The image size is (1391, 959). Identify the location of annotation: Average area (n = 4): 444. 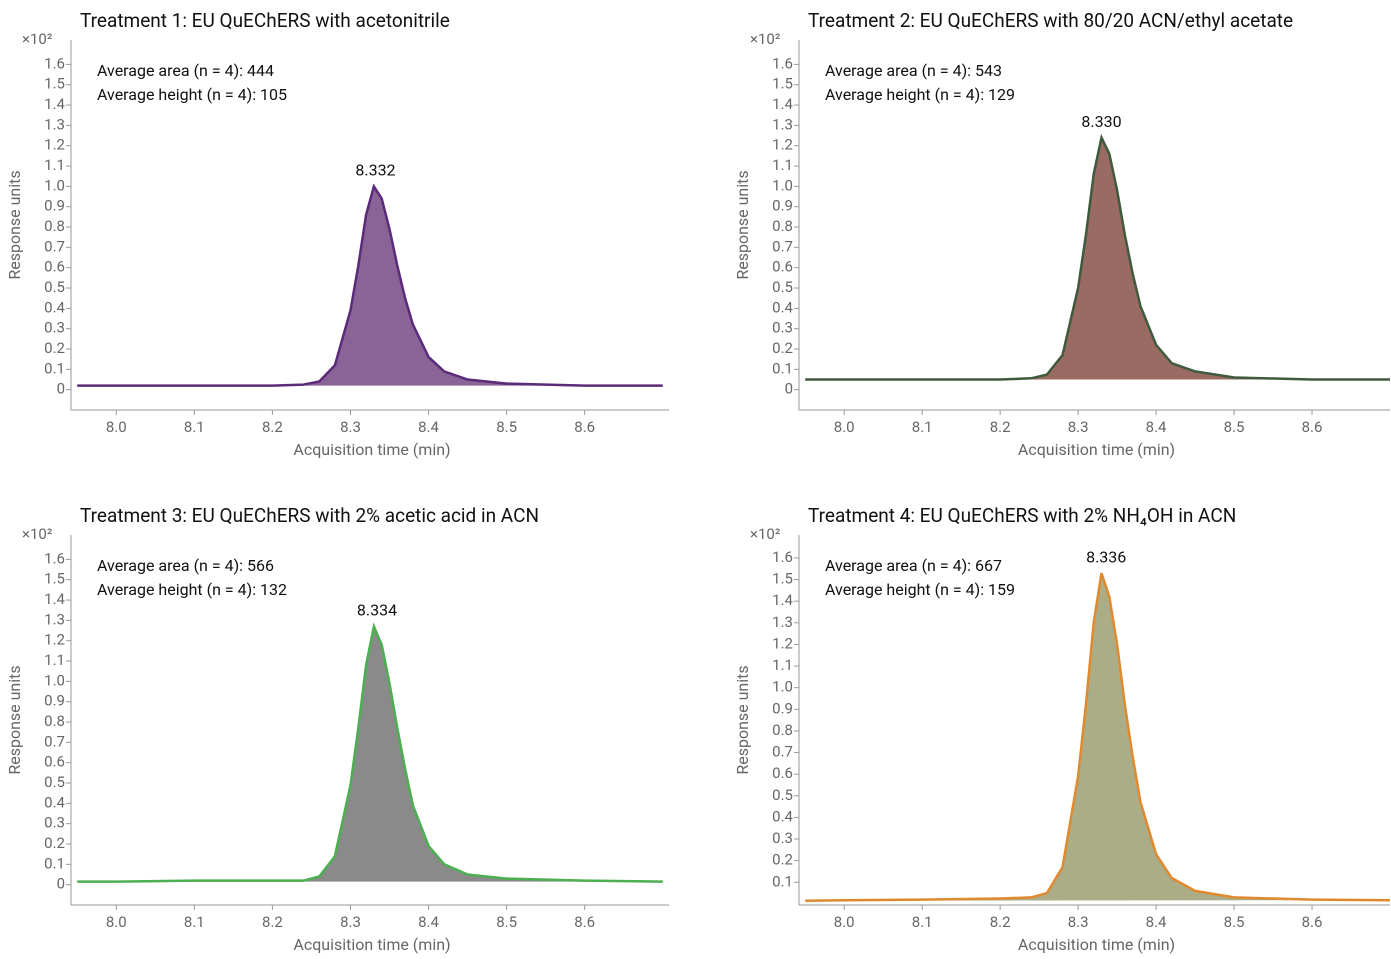
(185, 70).